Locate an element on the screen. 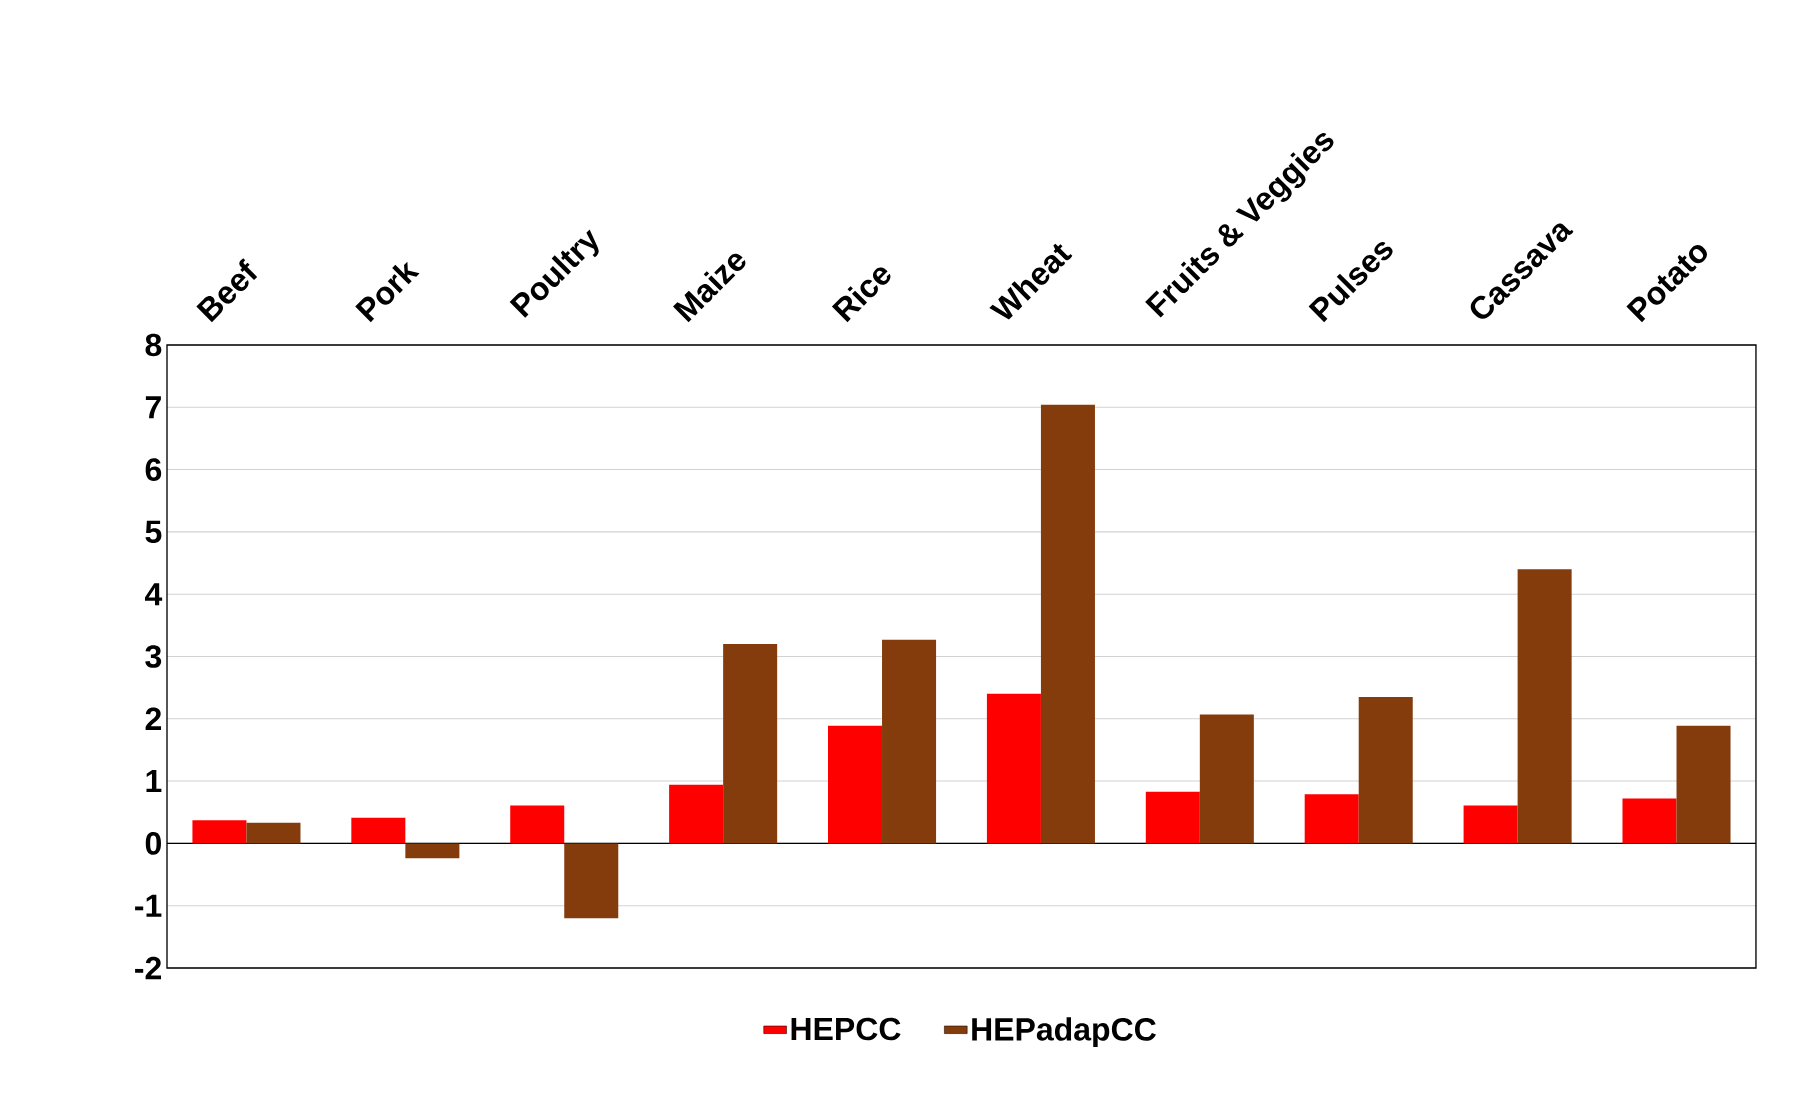 Image resolution: width=1804 pixels, height=1102 pixels. y-tick-label: 5 is located at coordinates (153, 532).